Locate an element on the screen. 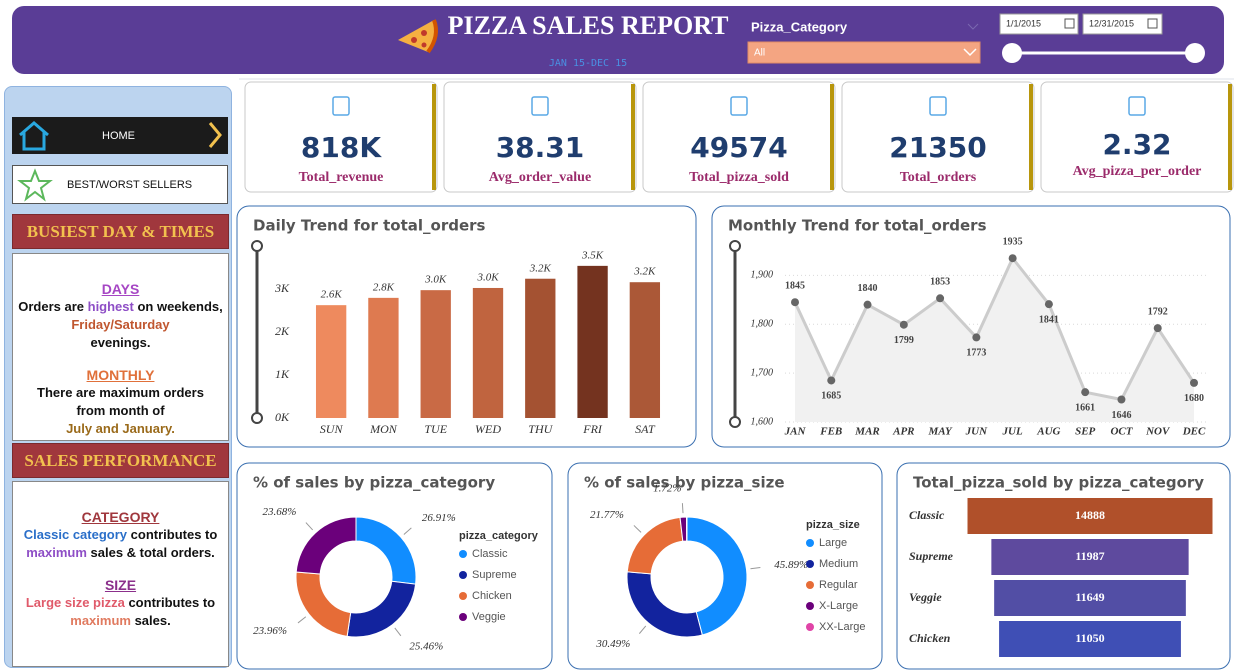 Image resolution: width=1234 pixels, height=672 pixels. x-tick-label: AUG is located at coordinates (1048, 432).